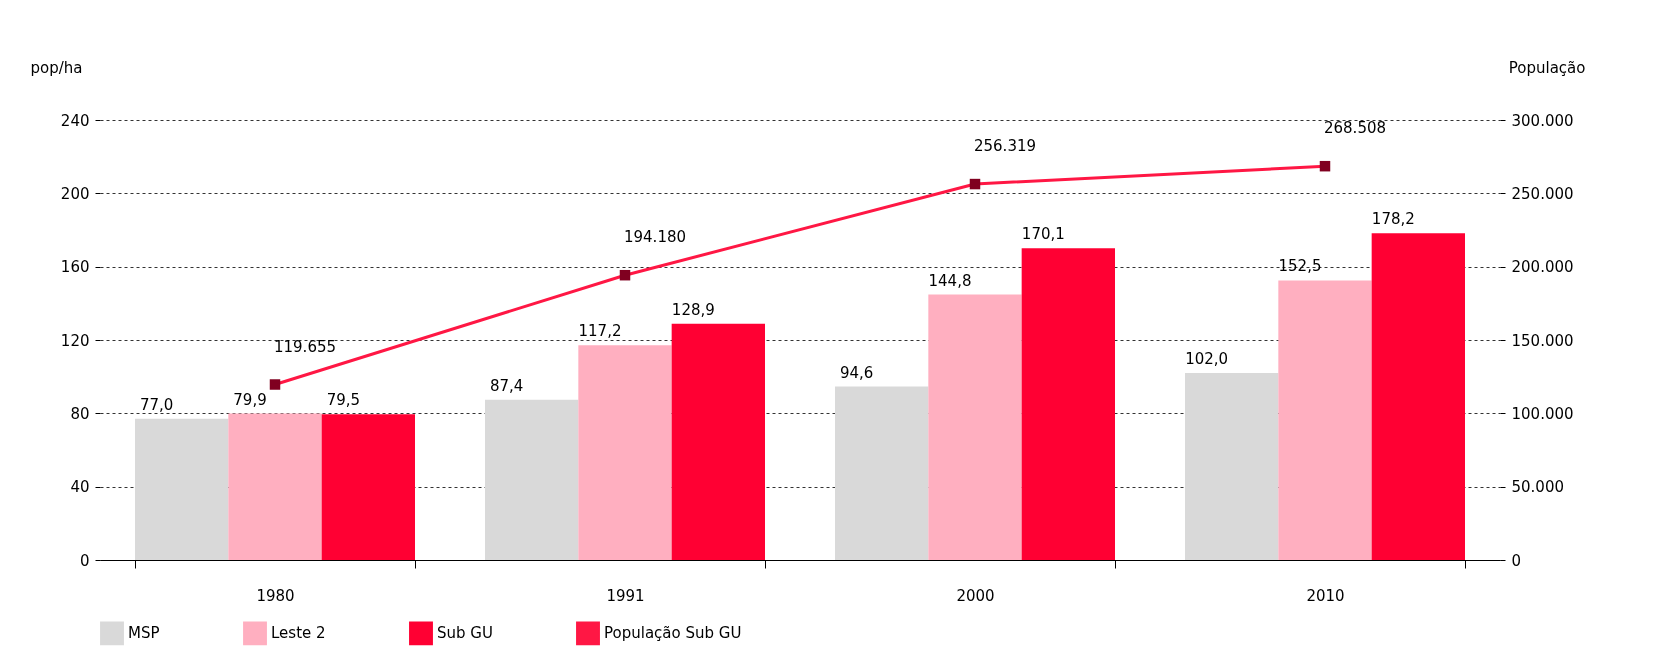  What do you see at coordinates (343, 400) in the screenshot?
I see `data-label: 79,5` at bounding box center [343, 400].